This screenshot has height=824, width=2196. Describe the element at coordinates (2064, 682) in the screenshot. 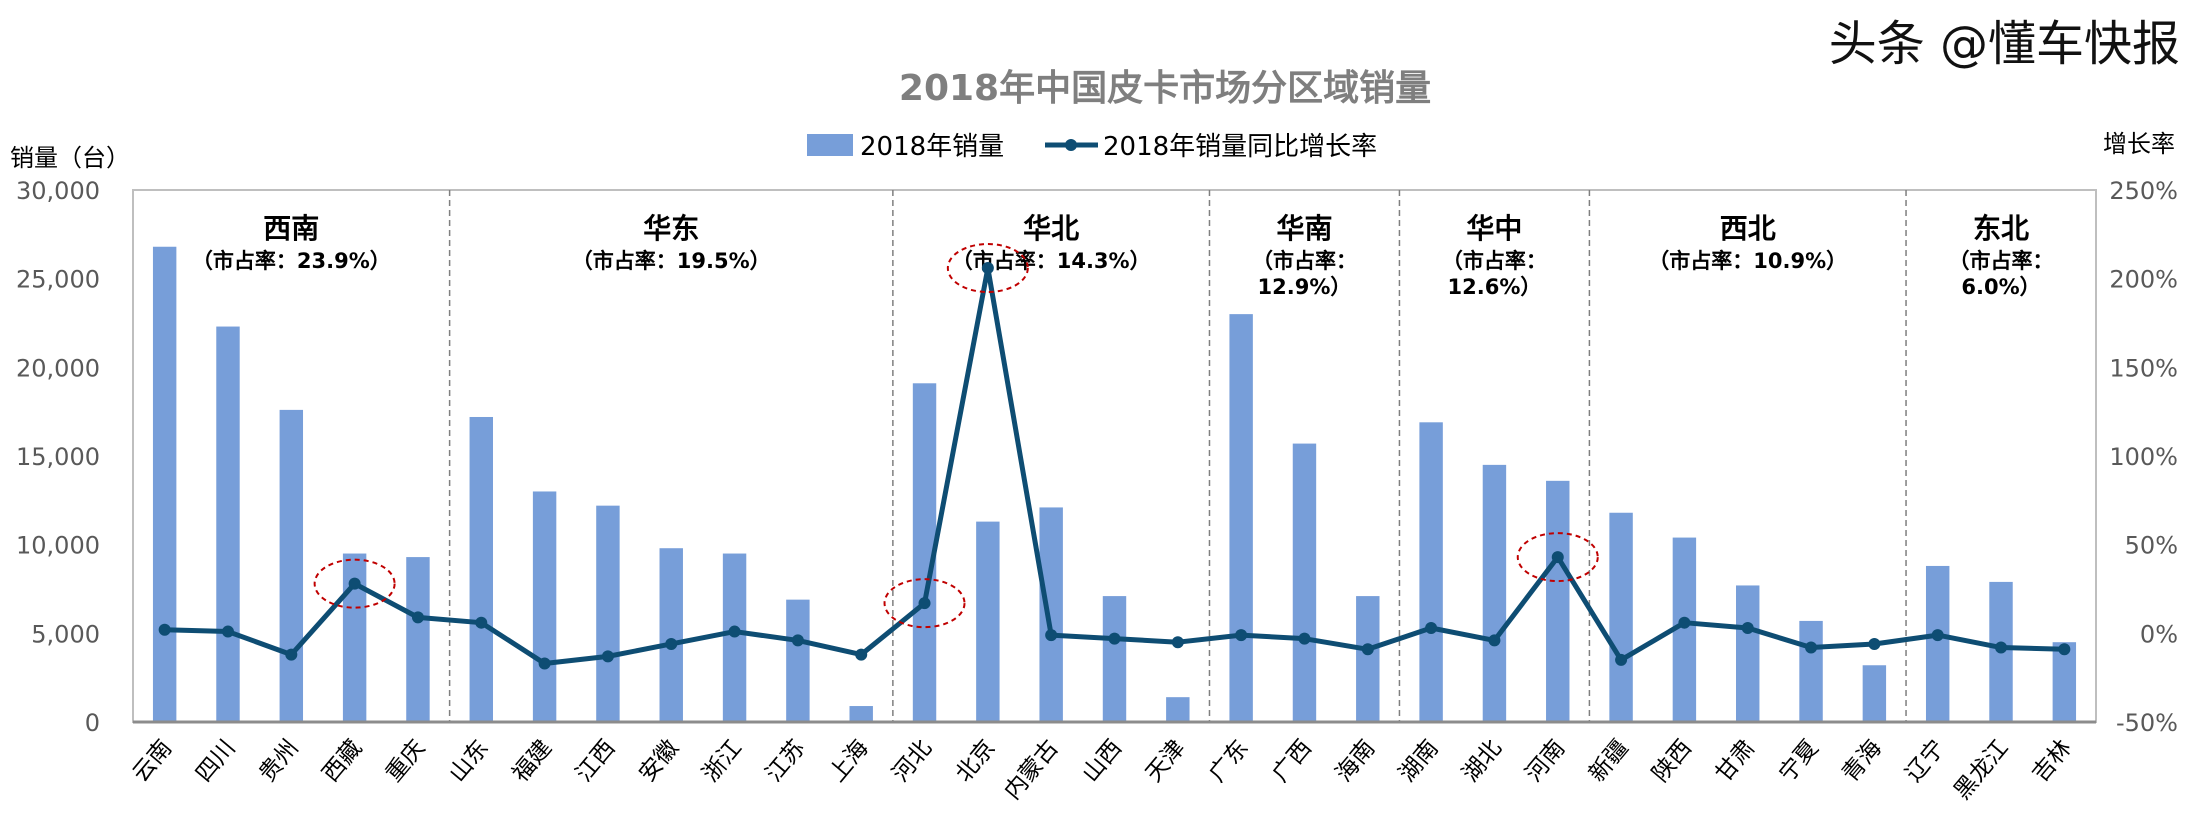

I see `bar-吉林` at that location.